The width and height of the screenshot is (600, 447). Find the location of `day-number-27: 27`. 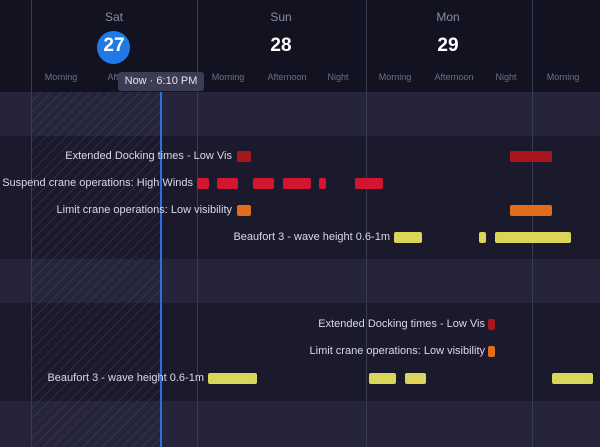

day-number-27: 27 is located at coordinates (114, 45).